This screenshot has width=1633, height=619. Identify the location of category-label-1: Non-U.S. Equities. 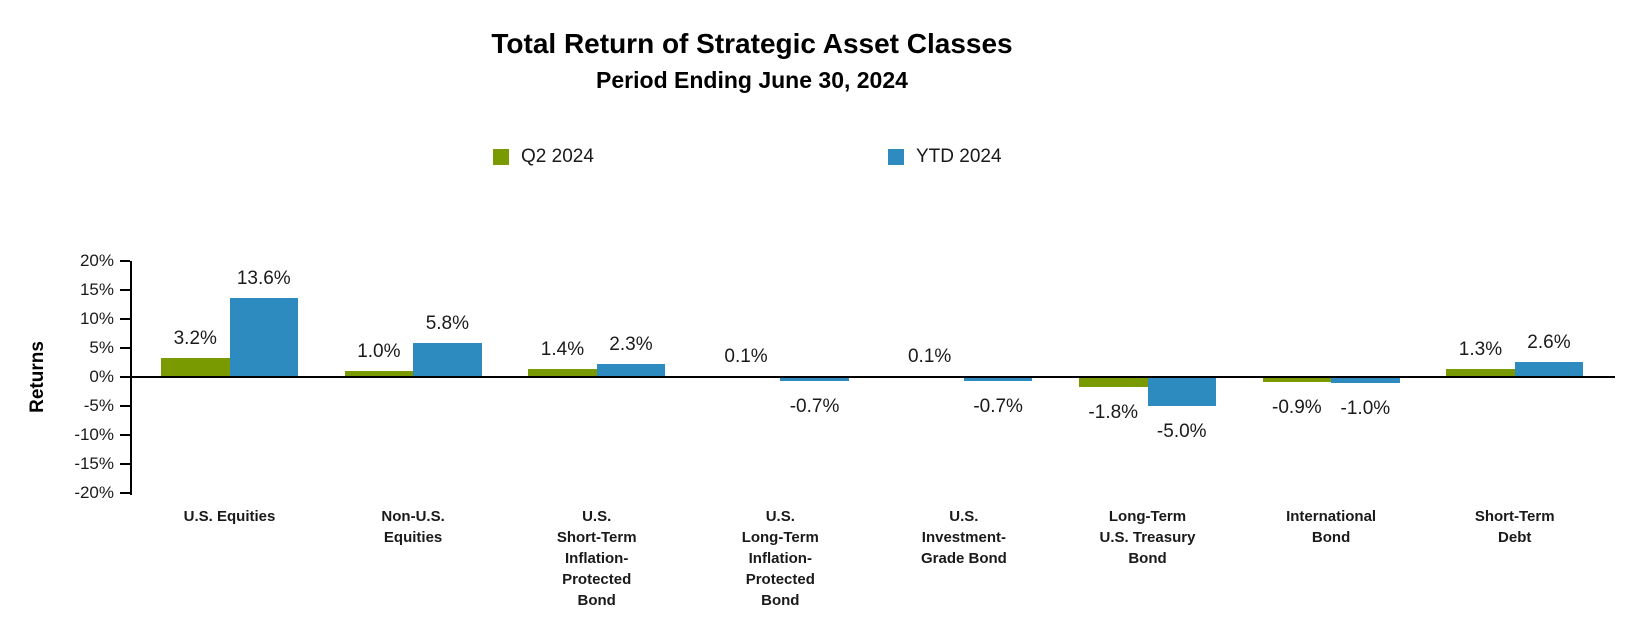
(413, 527).